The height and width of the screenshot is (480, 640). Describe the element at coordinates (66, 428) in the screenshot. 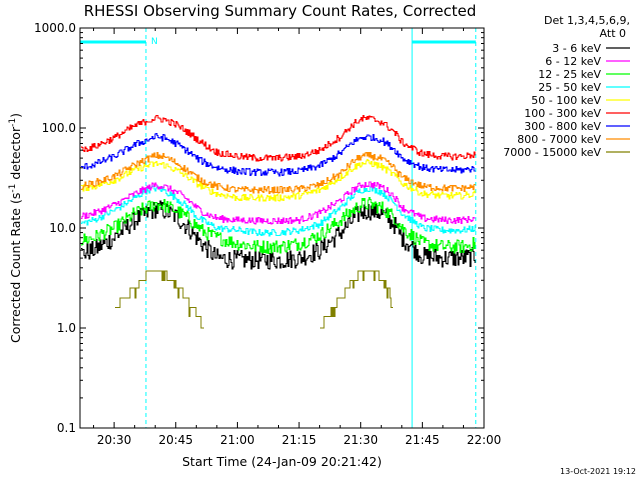

I see `y-tick-label-0: 0.1` at that location.